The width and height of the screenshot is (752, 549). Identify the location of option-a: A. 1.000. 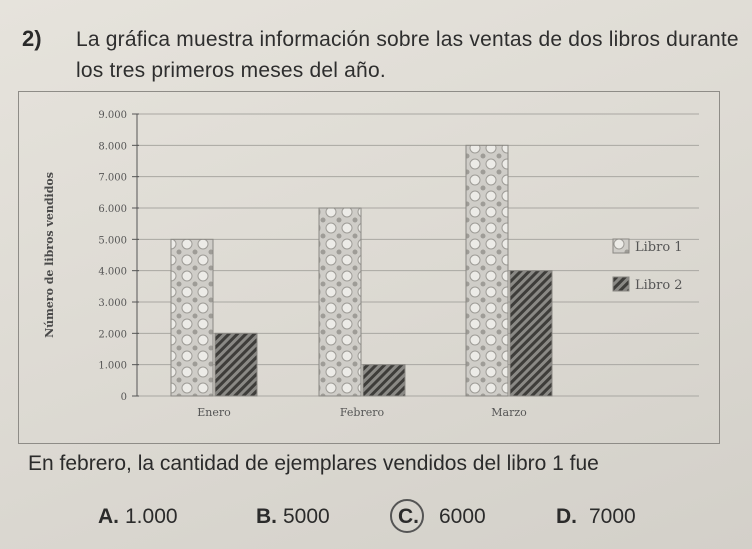
(138, 517).